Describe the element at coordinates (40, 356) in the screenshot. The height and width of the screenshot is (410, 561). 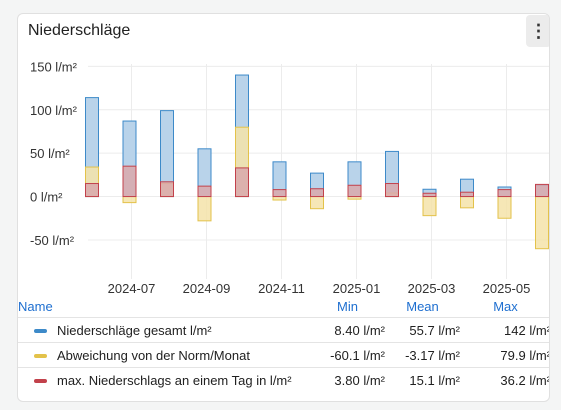
I see `series-swatch-deviation` at that location.